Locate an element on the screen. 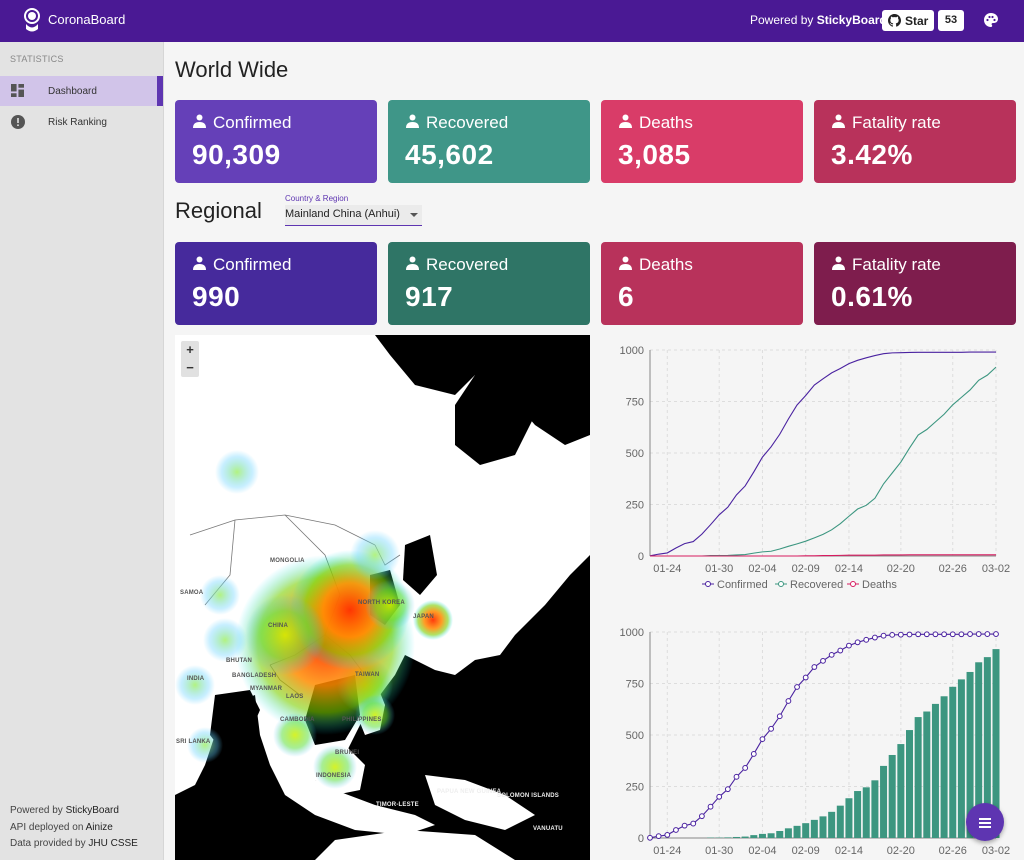 The image size is (1024, 860). palette-icon is located at coordinates (991, 20).